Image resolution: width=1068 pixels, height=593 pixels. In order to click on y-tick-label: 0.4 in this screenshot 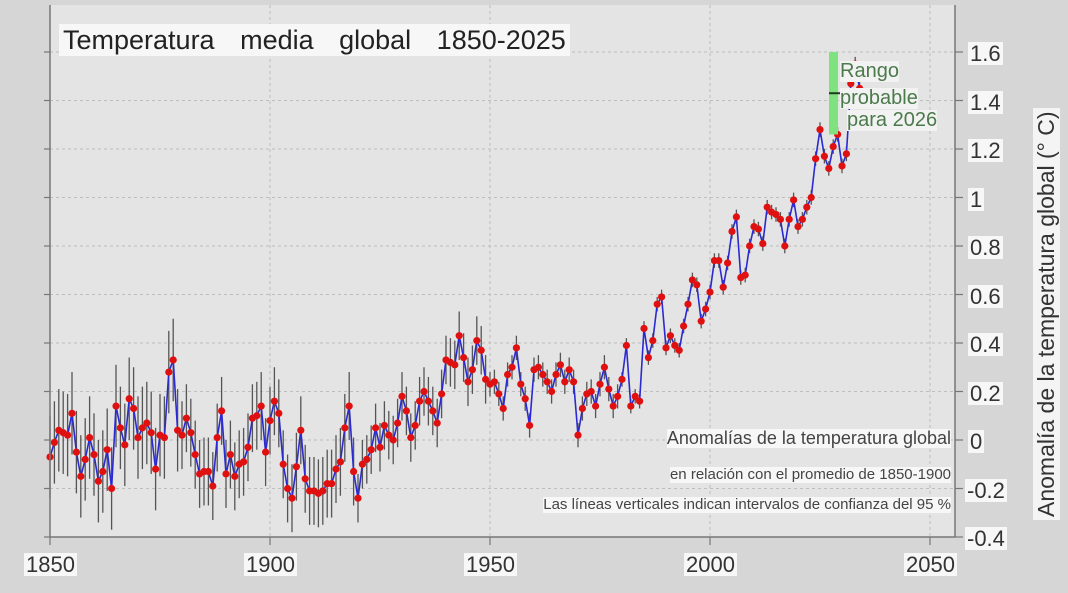, I will do `click(985, 344)`.